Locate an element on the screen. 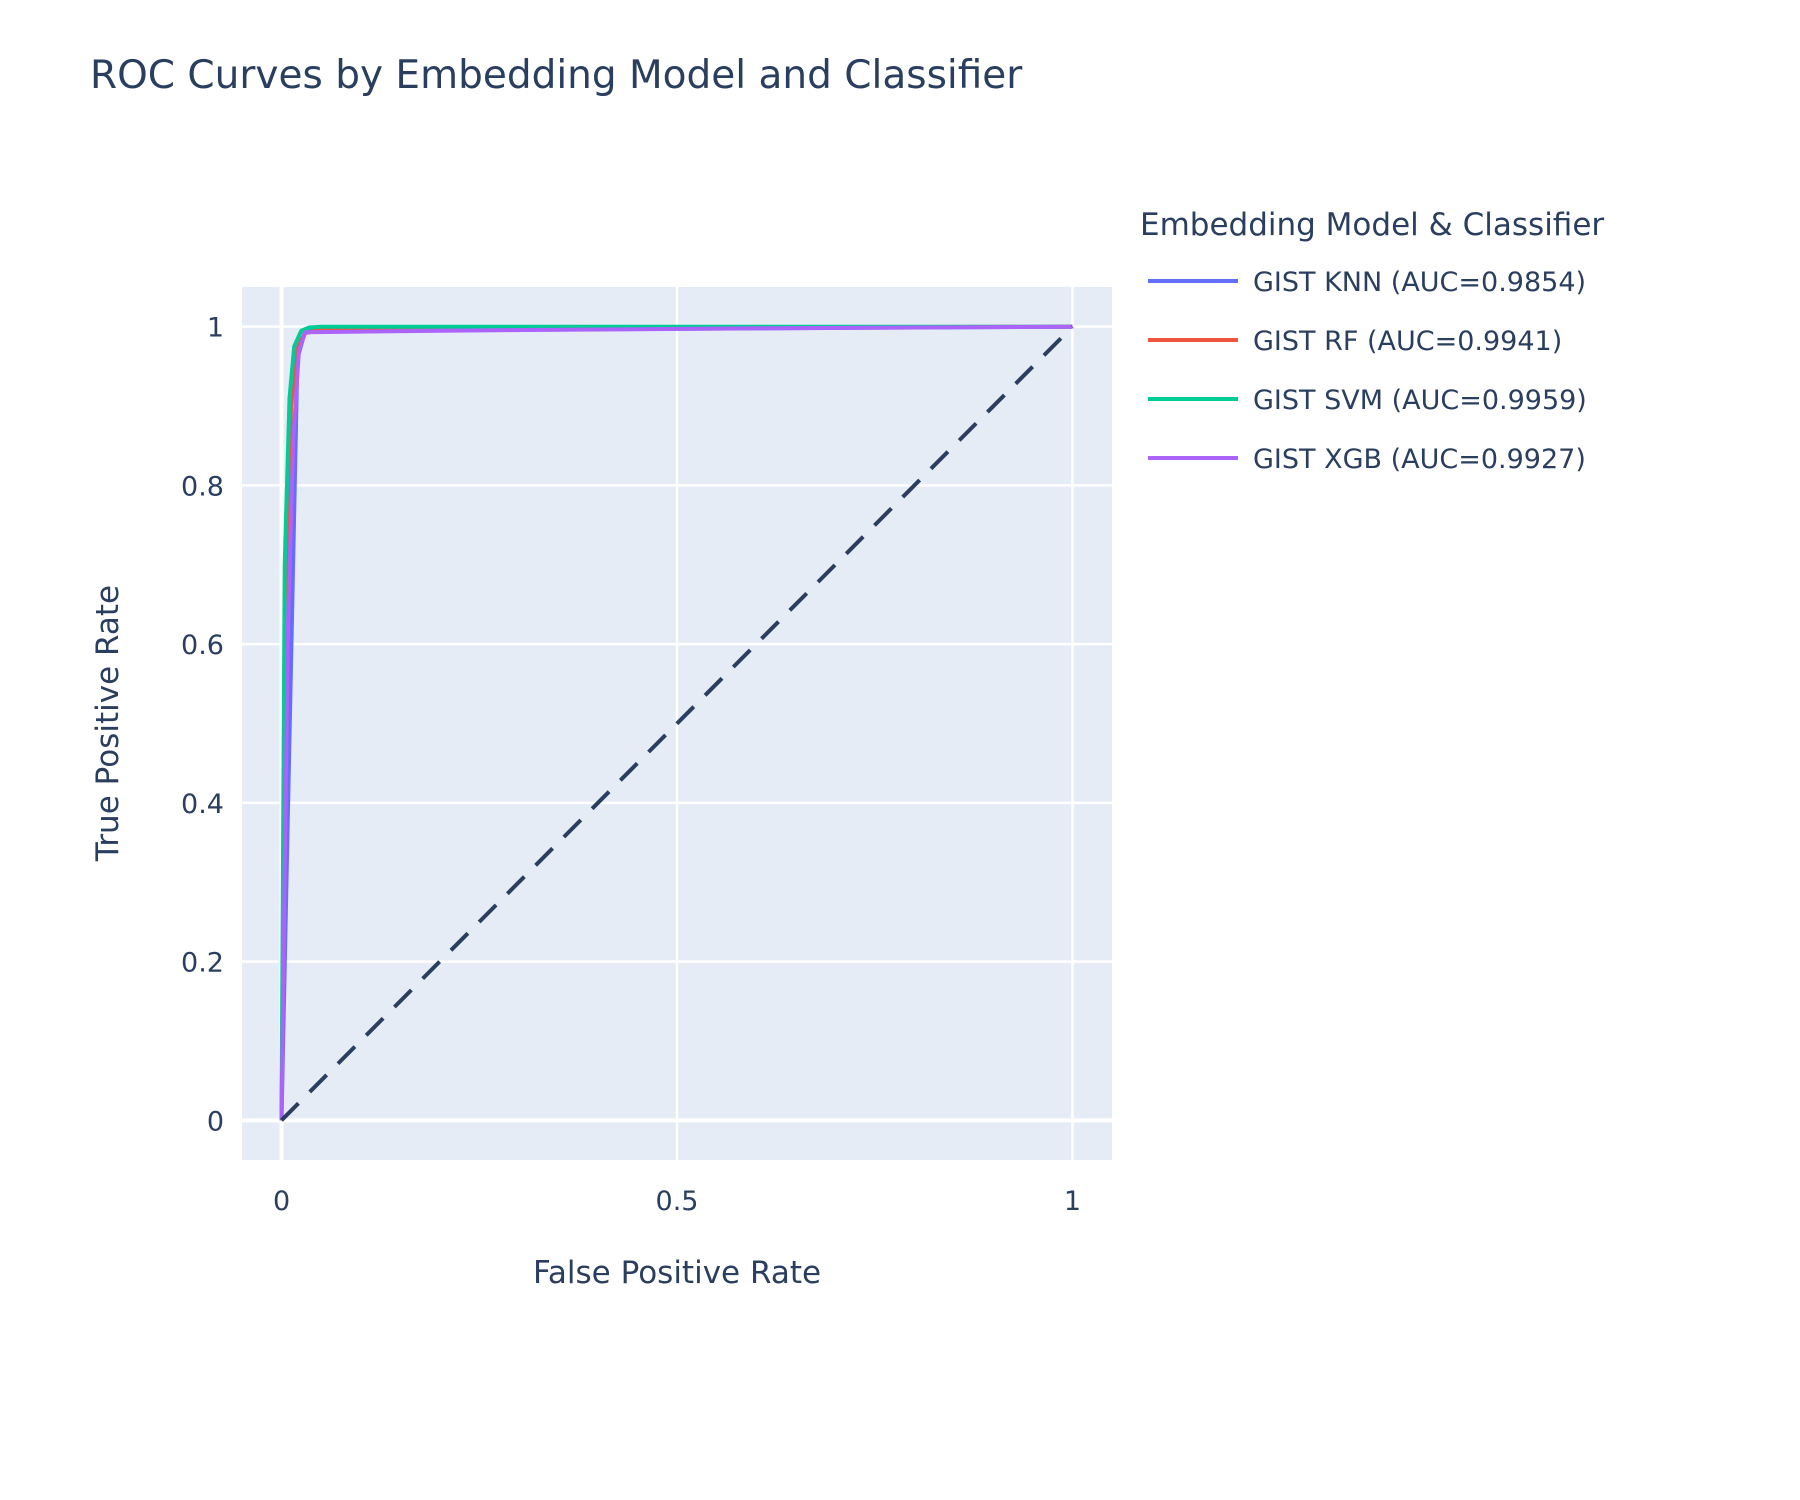 This screenshot has width=1800, height=1500. y-tick-label: 0.2 is located at coordinates (202, 963).